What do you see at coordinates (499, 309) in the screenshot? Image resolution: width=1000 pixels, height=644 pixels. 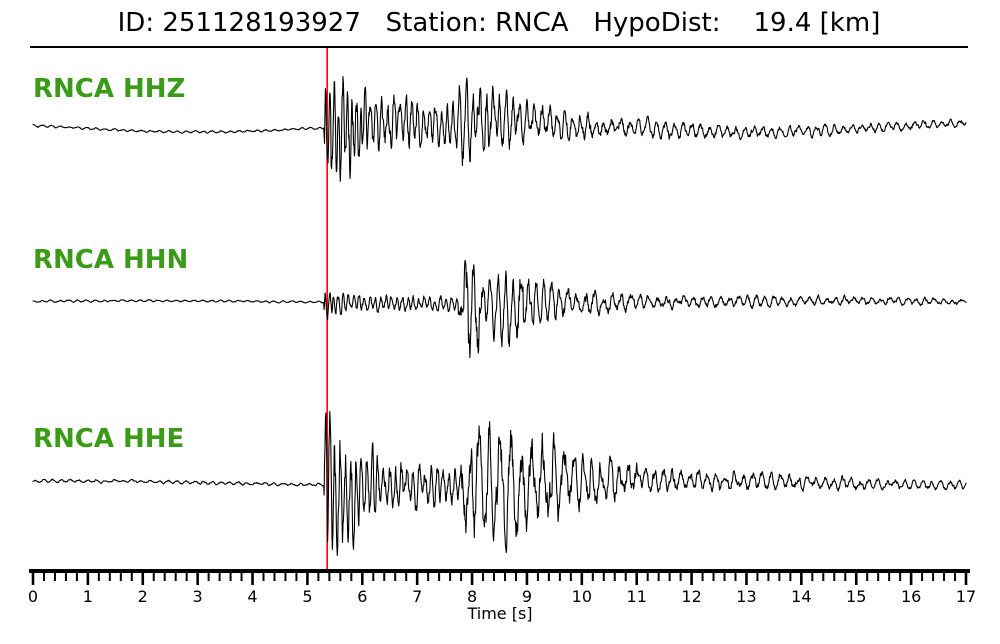 I see `waveform-hhn` at bounding box center [499, 309].